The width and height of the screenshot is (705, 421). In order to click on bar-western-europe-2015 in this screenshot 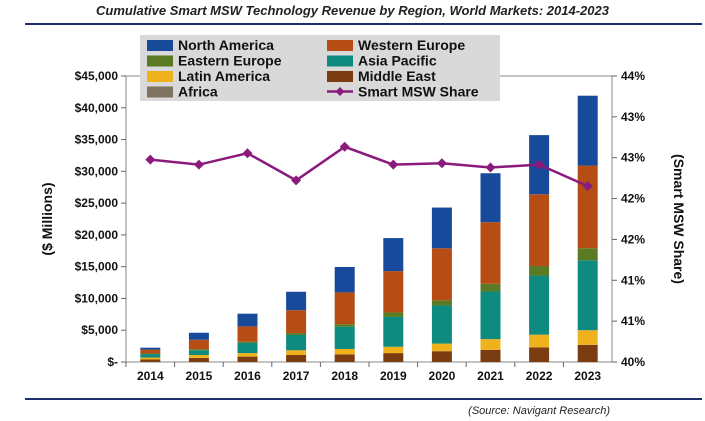, I will do `click(198, 344)`.